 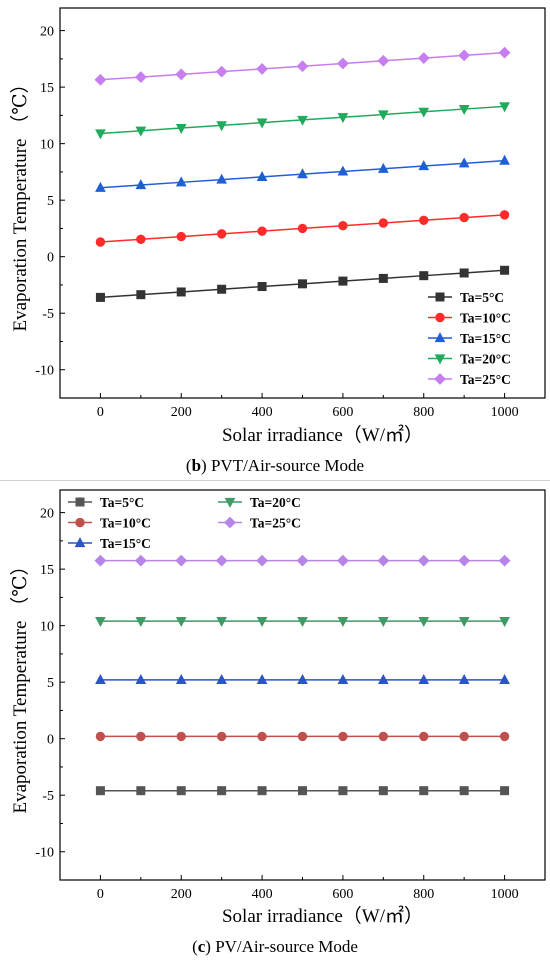 What do you see at coordinates (275, 465) in the screenshot?
I see `figure-caption: (b) PVT/Air-source Mode` at bounding box center [275, 465].